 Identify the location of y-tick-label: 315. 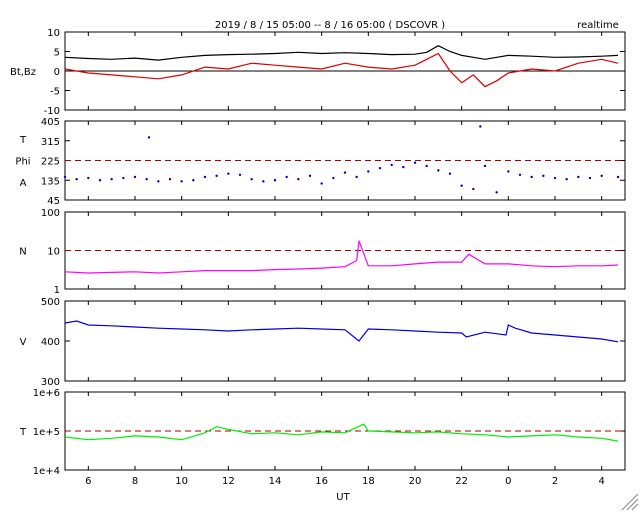
(50, 142).